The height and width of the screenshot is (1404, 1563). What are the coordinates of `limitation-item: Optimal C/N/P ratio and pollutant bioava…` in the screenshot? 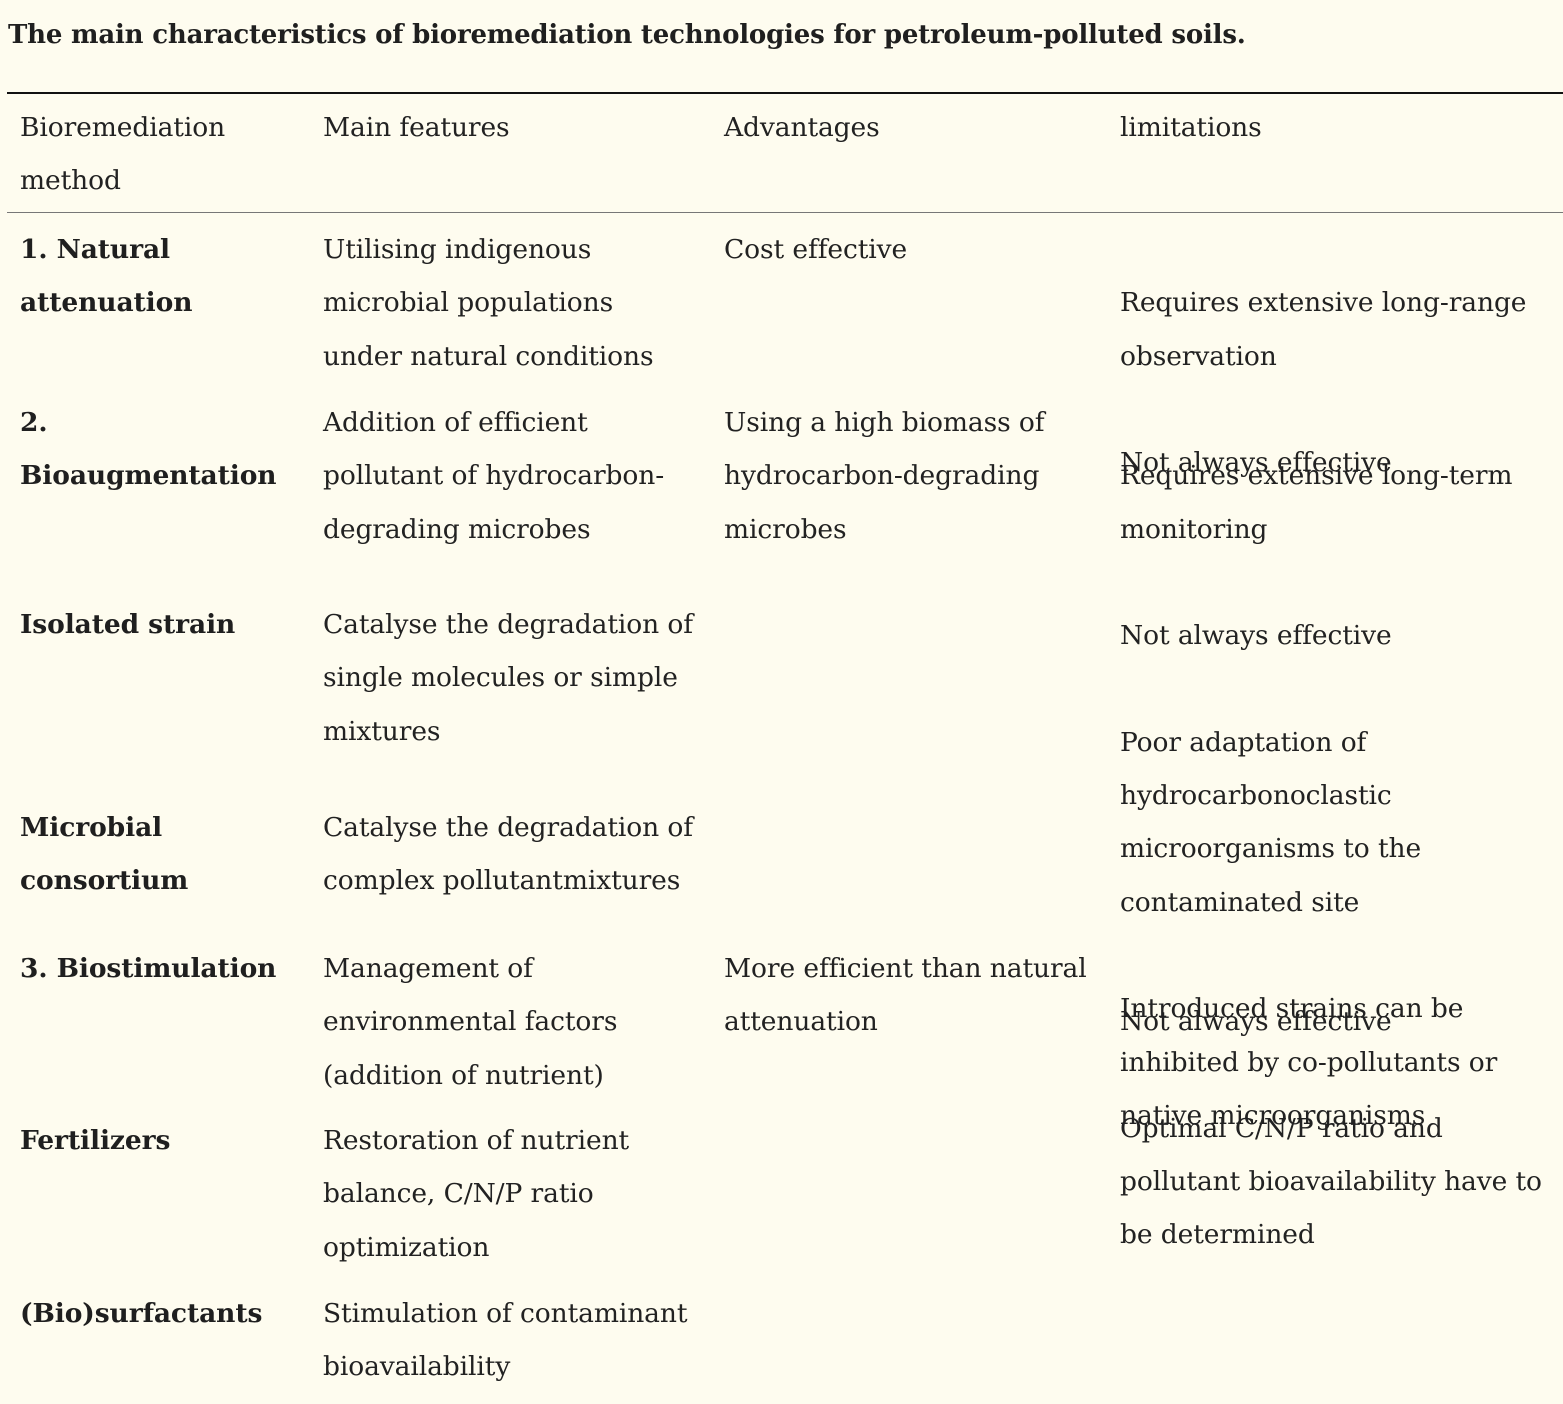 It's located at (1331, 1181).